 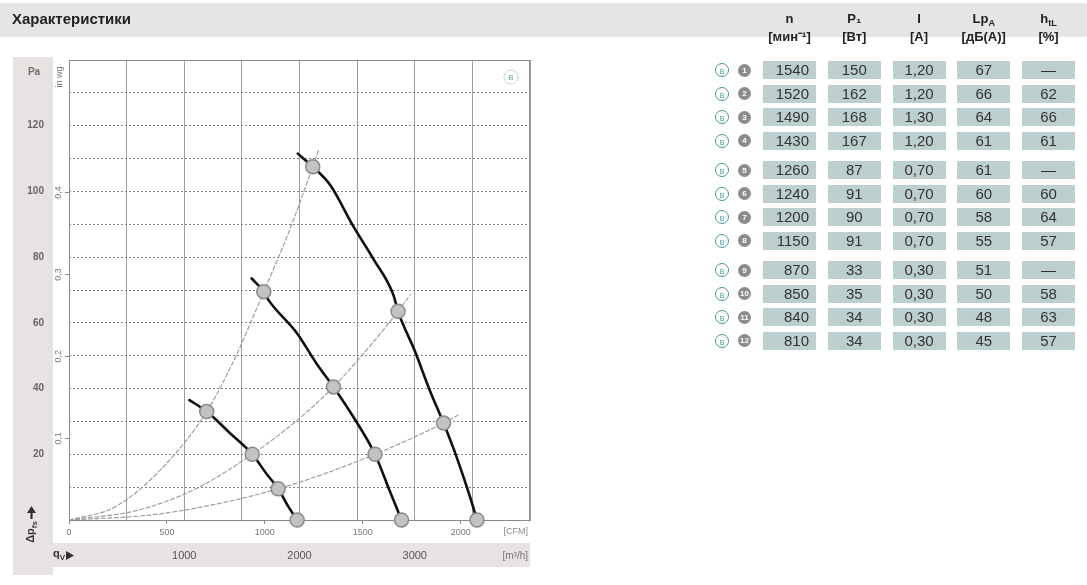 What do you see at coordinates (792, 169) in the screenshot?
I see `data-label: 1260` at bounding box center [792, 169].